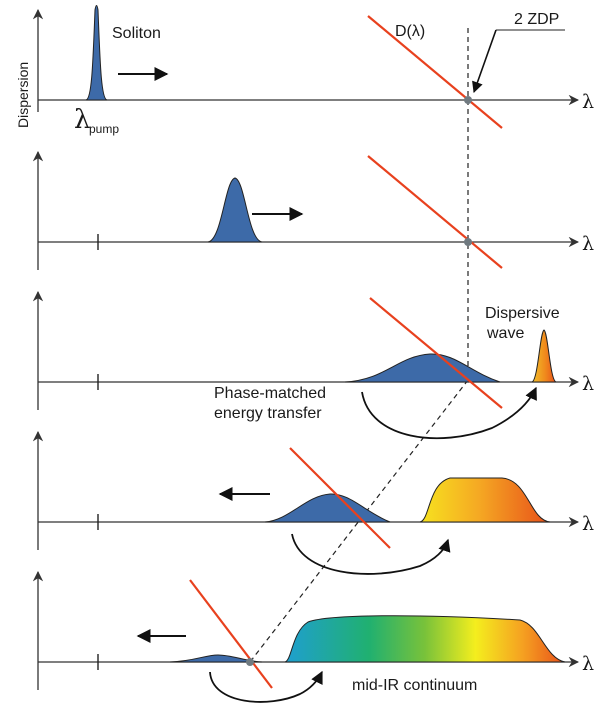 The width and height of the screenshot is (597, 713). What do you see at coordinates (422, 368) in the screenshot?
I see `broadened-soliton-pulse` at bounding box center [422, 368].